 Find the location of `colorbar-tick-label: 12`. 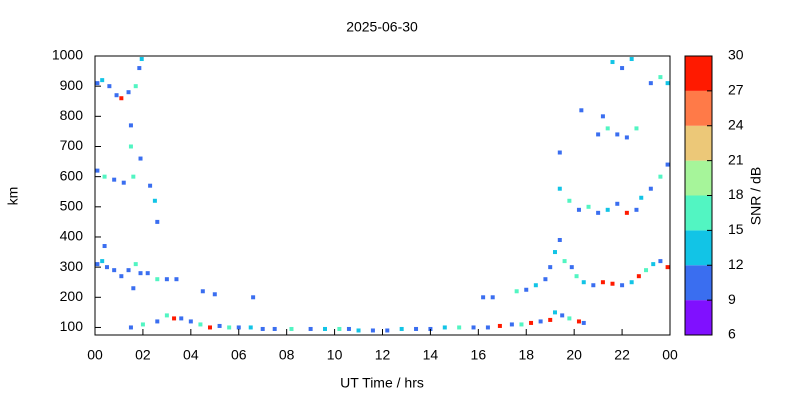

colorbar-tick-label: 12 is located at coordinates (736, 264).